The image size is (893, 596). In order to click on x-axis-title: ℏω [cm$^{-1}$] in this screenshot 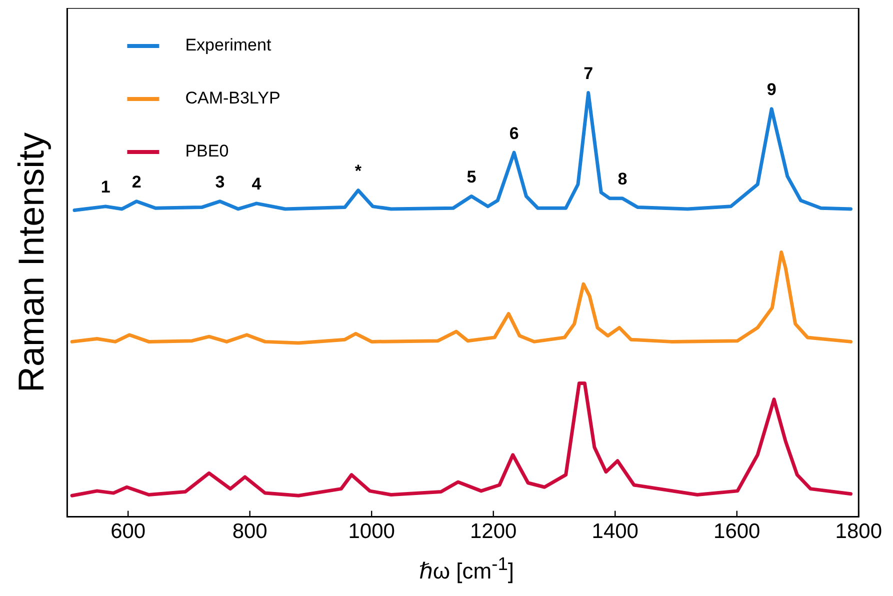, I will do `click(467, 568)`.